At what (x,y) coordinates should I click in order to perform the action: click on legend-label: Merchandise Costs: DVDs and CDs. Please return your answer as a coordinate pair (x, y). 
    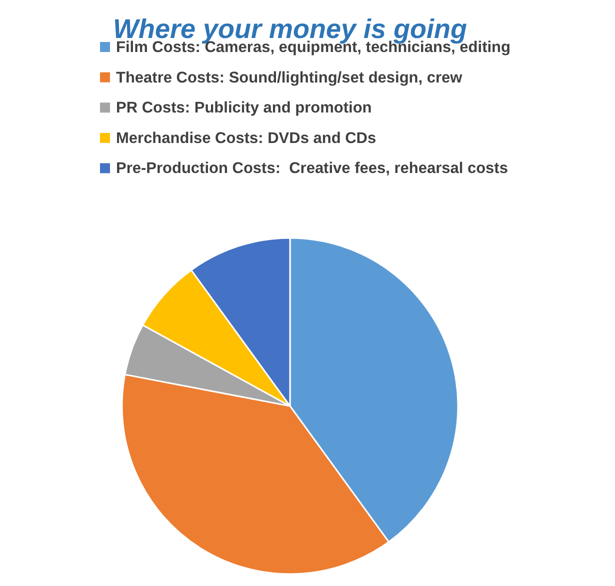
    Looking at the image, I should click on (246, 138).